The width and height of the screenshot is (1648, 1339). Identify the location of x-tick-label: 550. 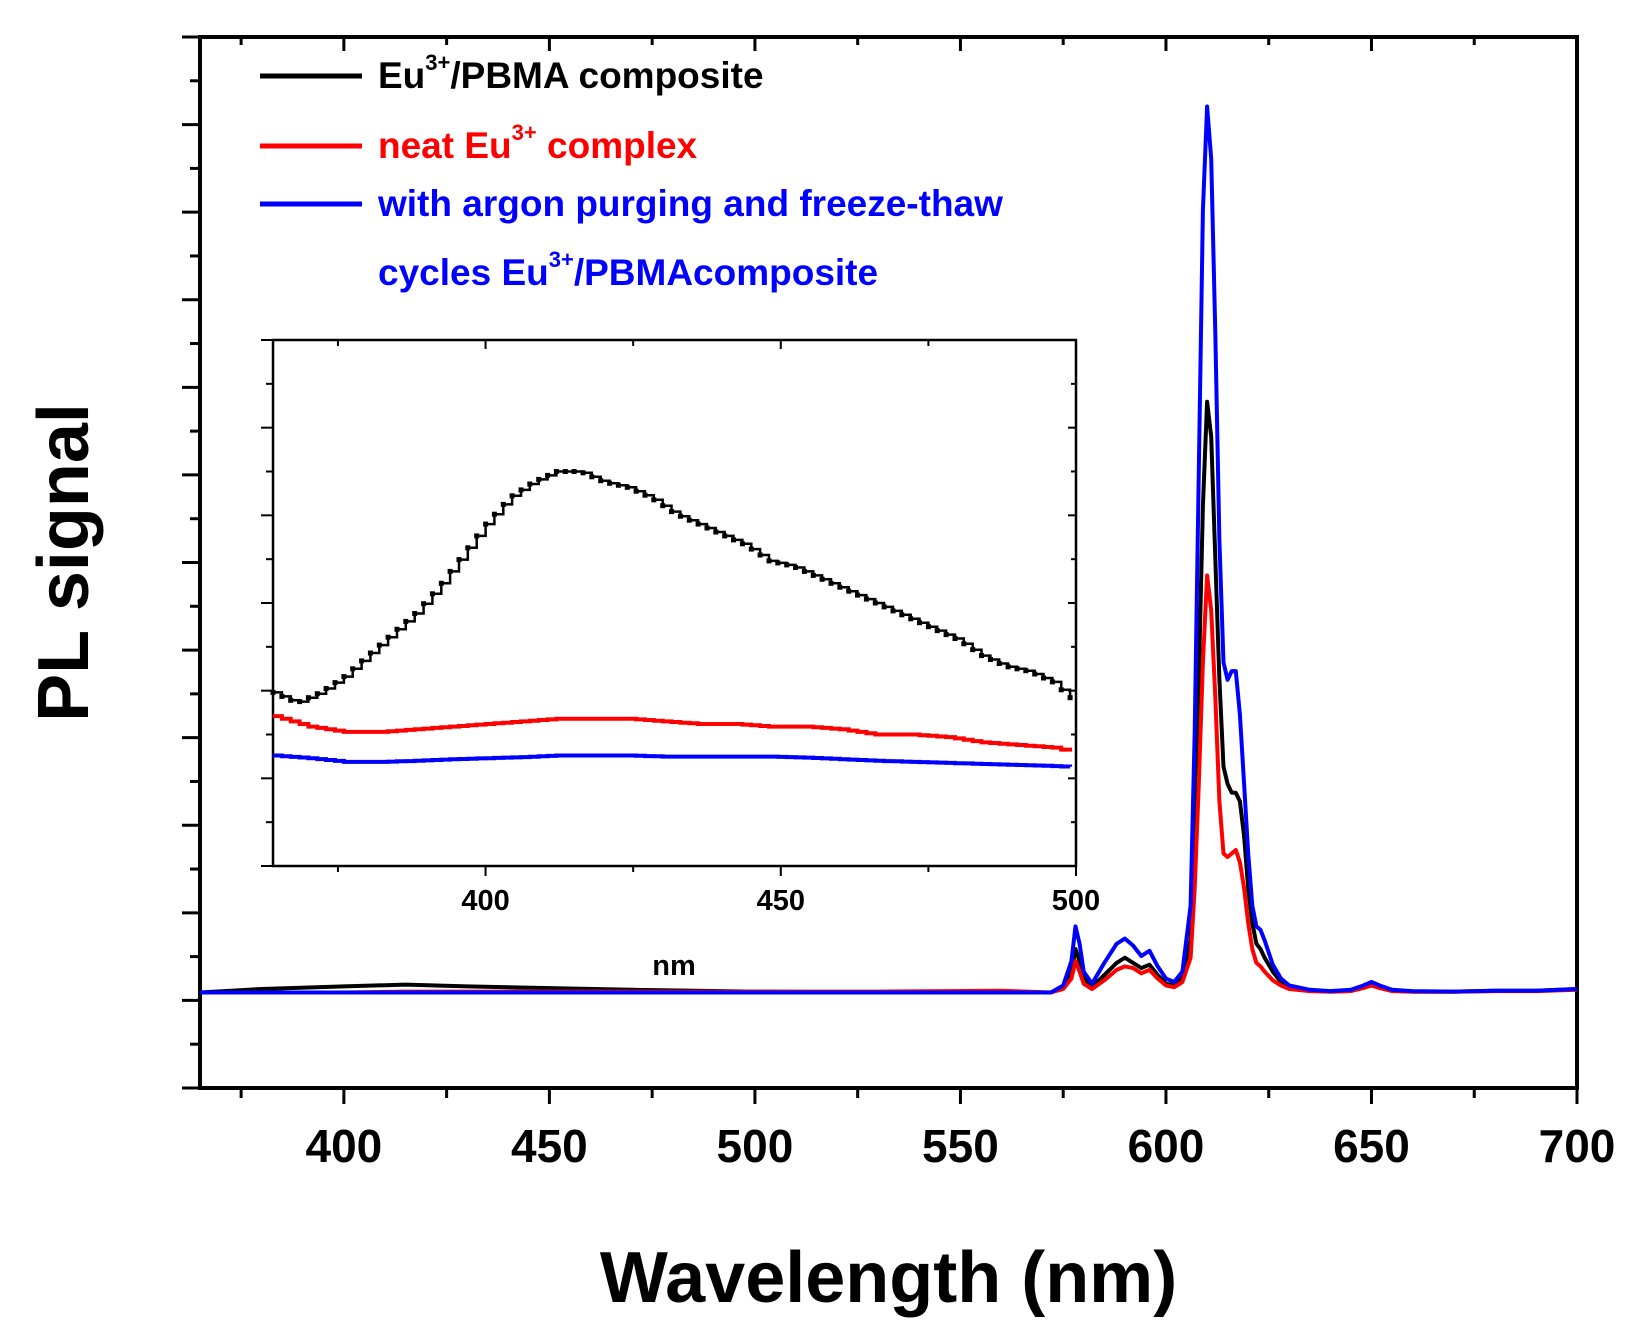
(960, 1146).